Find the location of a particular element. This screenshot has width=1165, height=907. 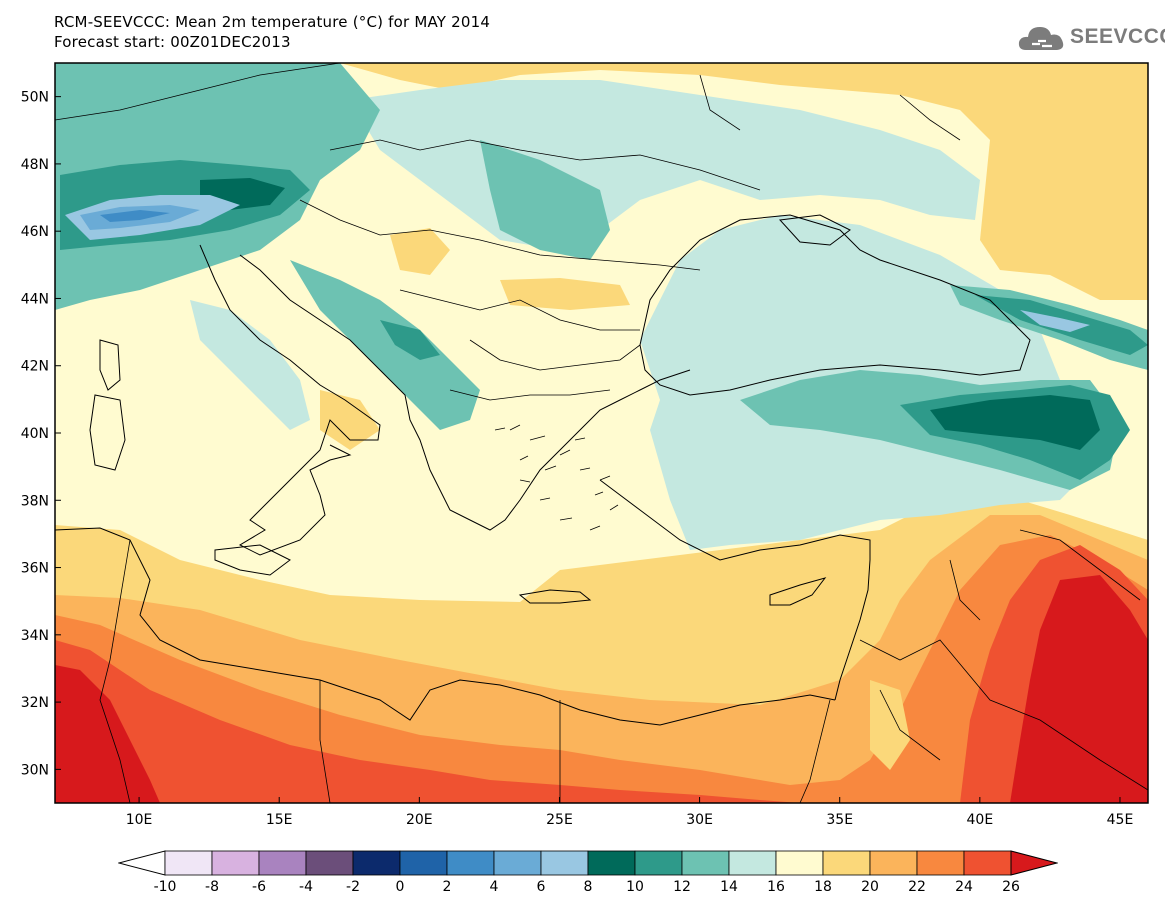

colorbar-under-triangle is located at coordinates (142, 863).